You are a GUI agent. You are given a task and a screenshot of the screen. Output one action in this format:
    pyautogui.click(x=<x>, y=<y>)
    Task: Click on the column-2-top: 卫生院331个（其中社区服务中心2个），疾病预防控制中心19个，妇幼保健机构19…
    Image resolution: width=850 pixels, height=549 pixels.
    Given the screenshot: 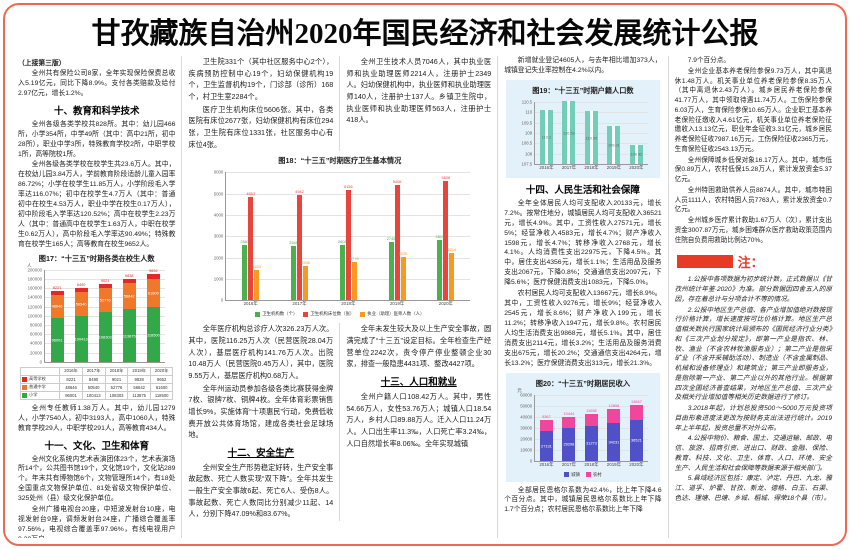 What is the action you would take?
    pyautogui.click(x=260, y=103)
    